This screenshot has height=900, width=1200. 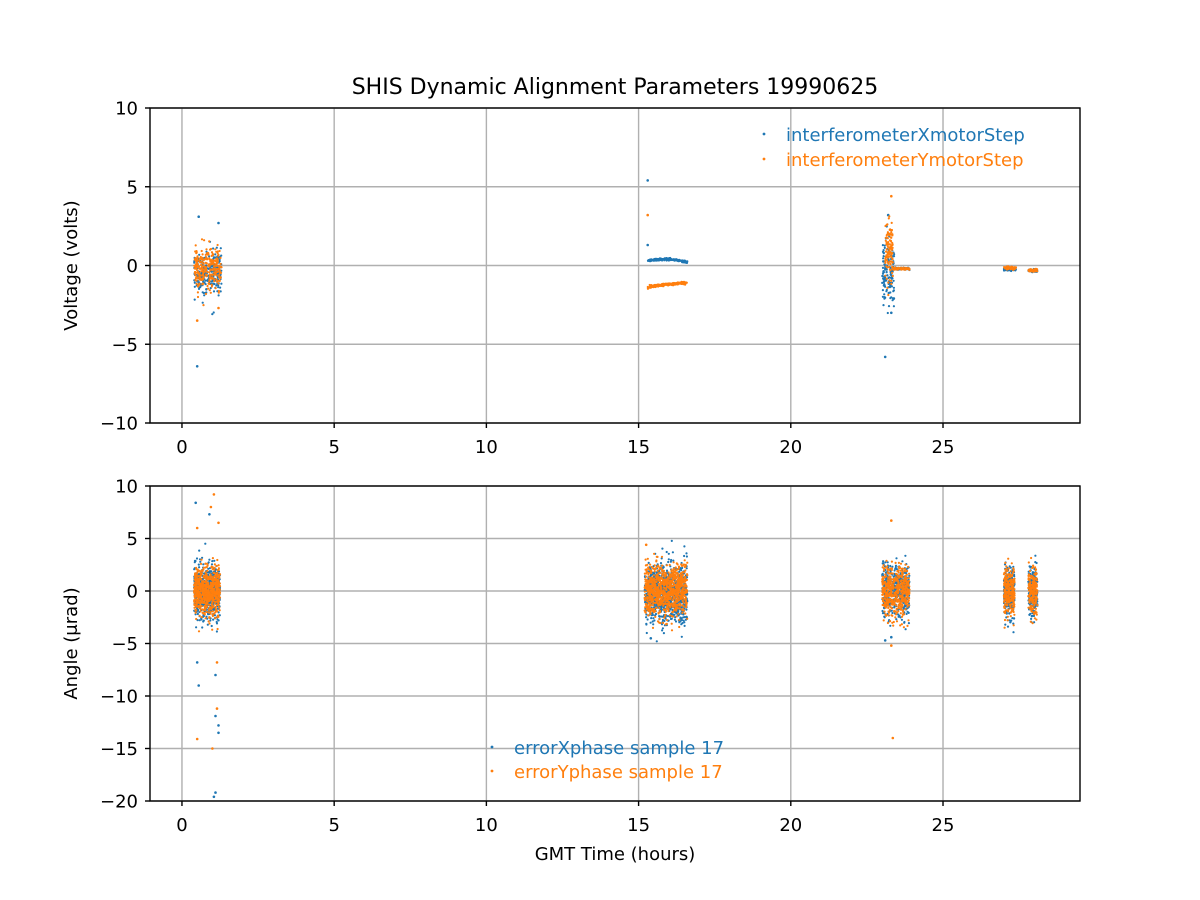 I want to click on y-tick-label: −5, so click(x=124, y=345).